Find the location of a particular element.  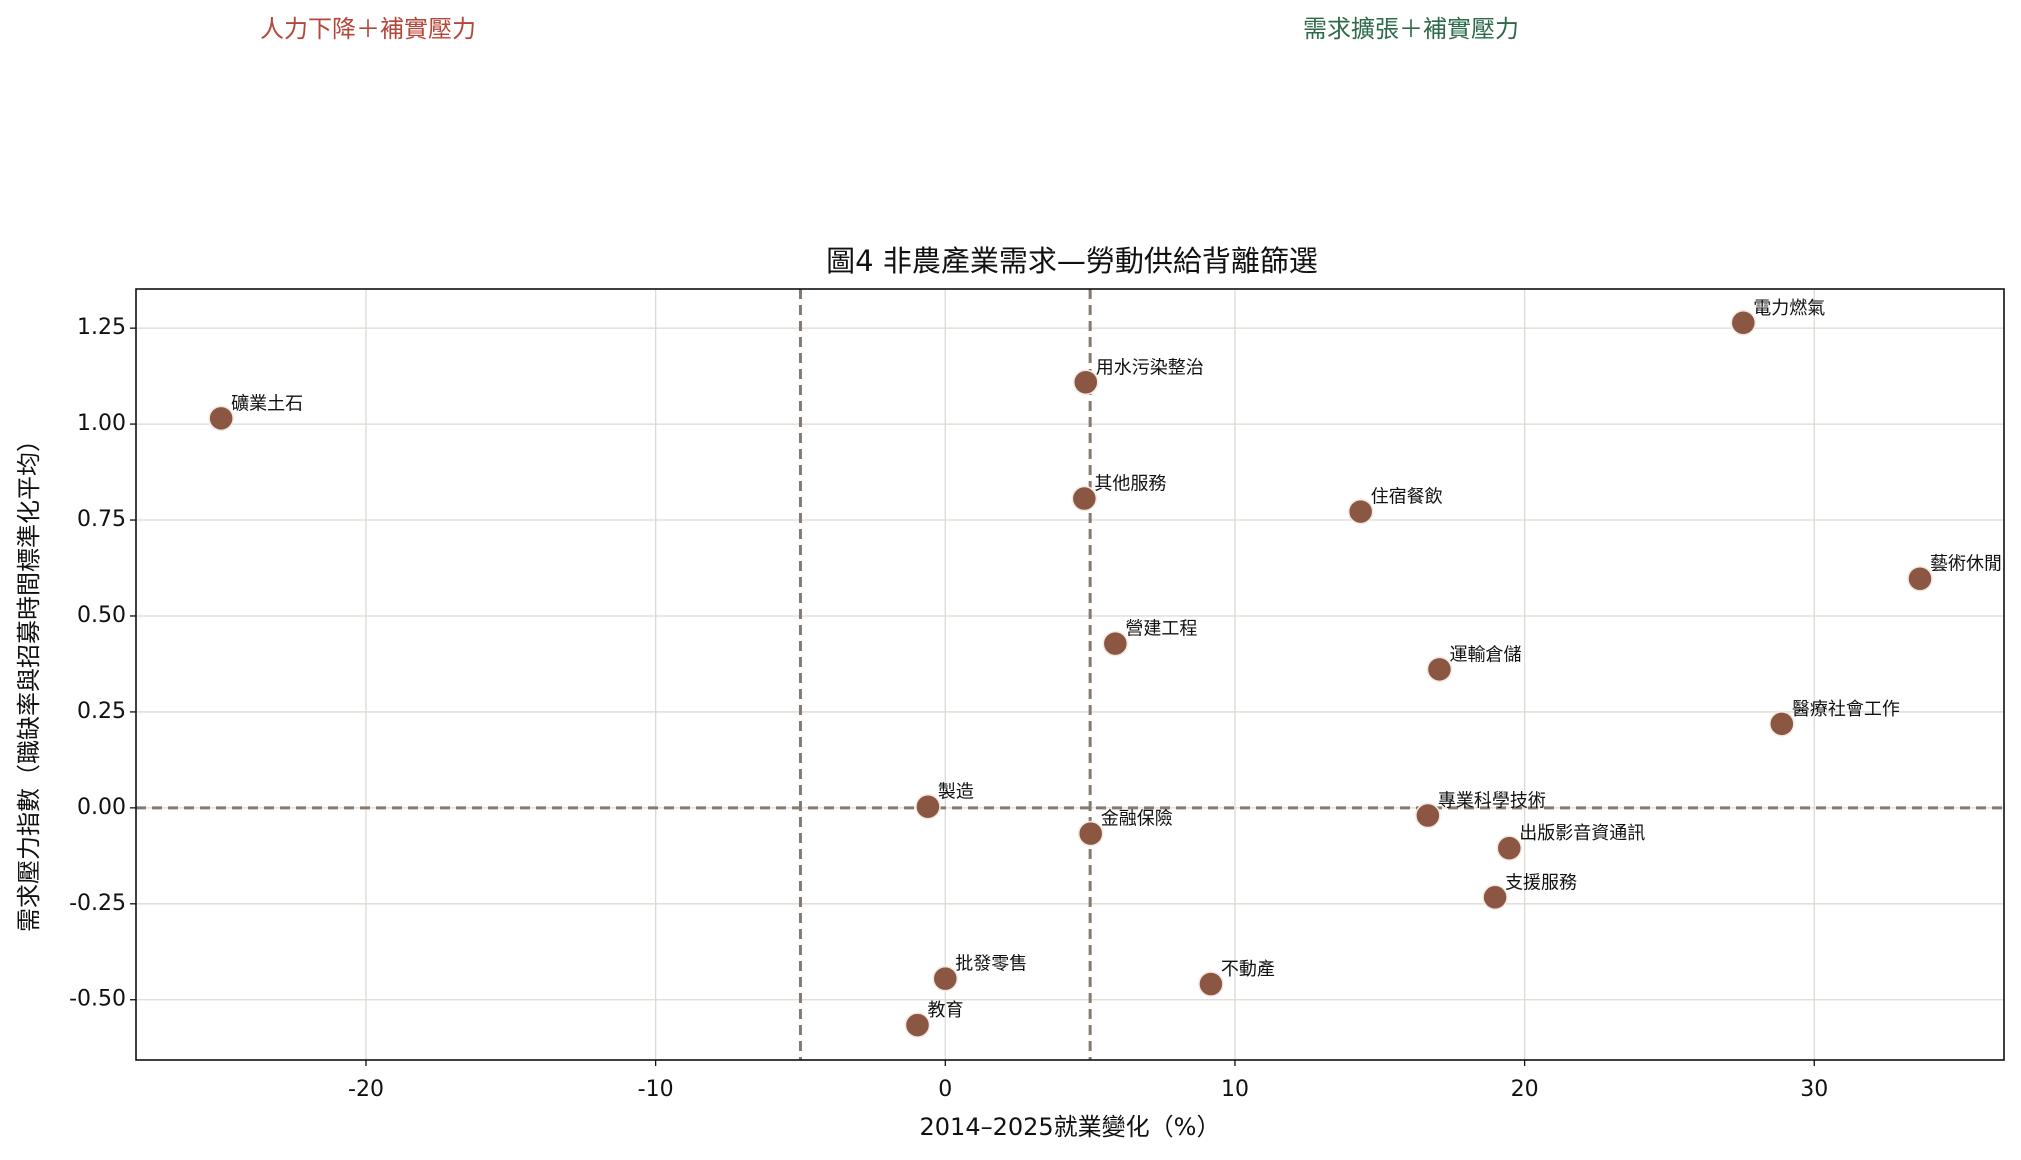

y-tick-label: 0.50 is located at coordinates (101, 615).